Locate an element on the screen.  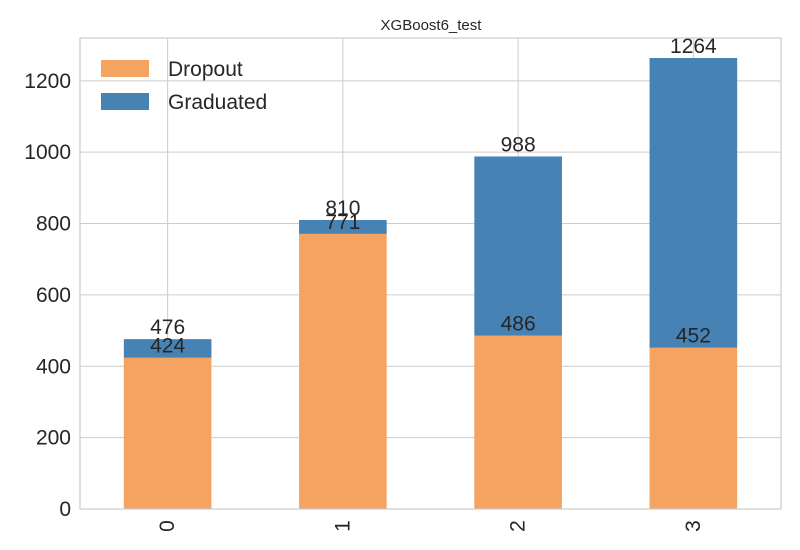
y-tick-label: 0 is located at coordinates (65, 509).